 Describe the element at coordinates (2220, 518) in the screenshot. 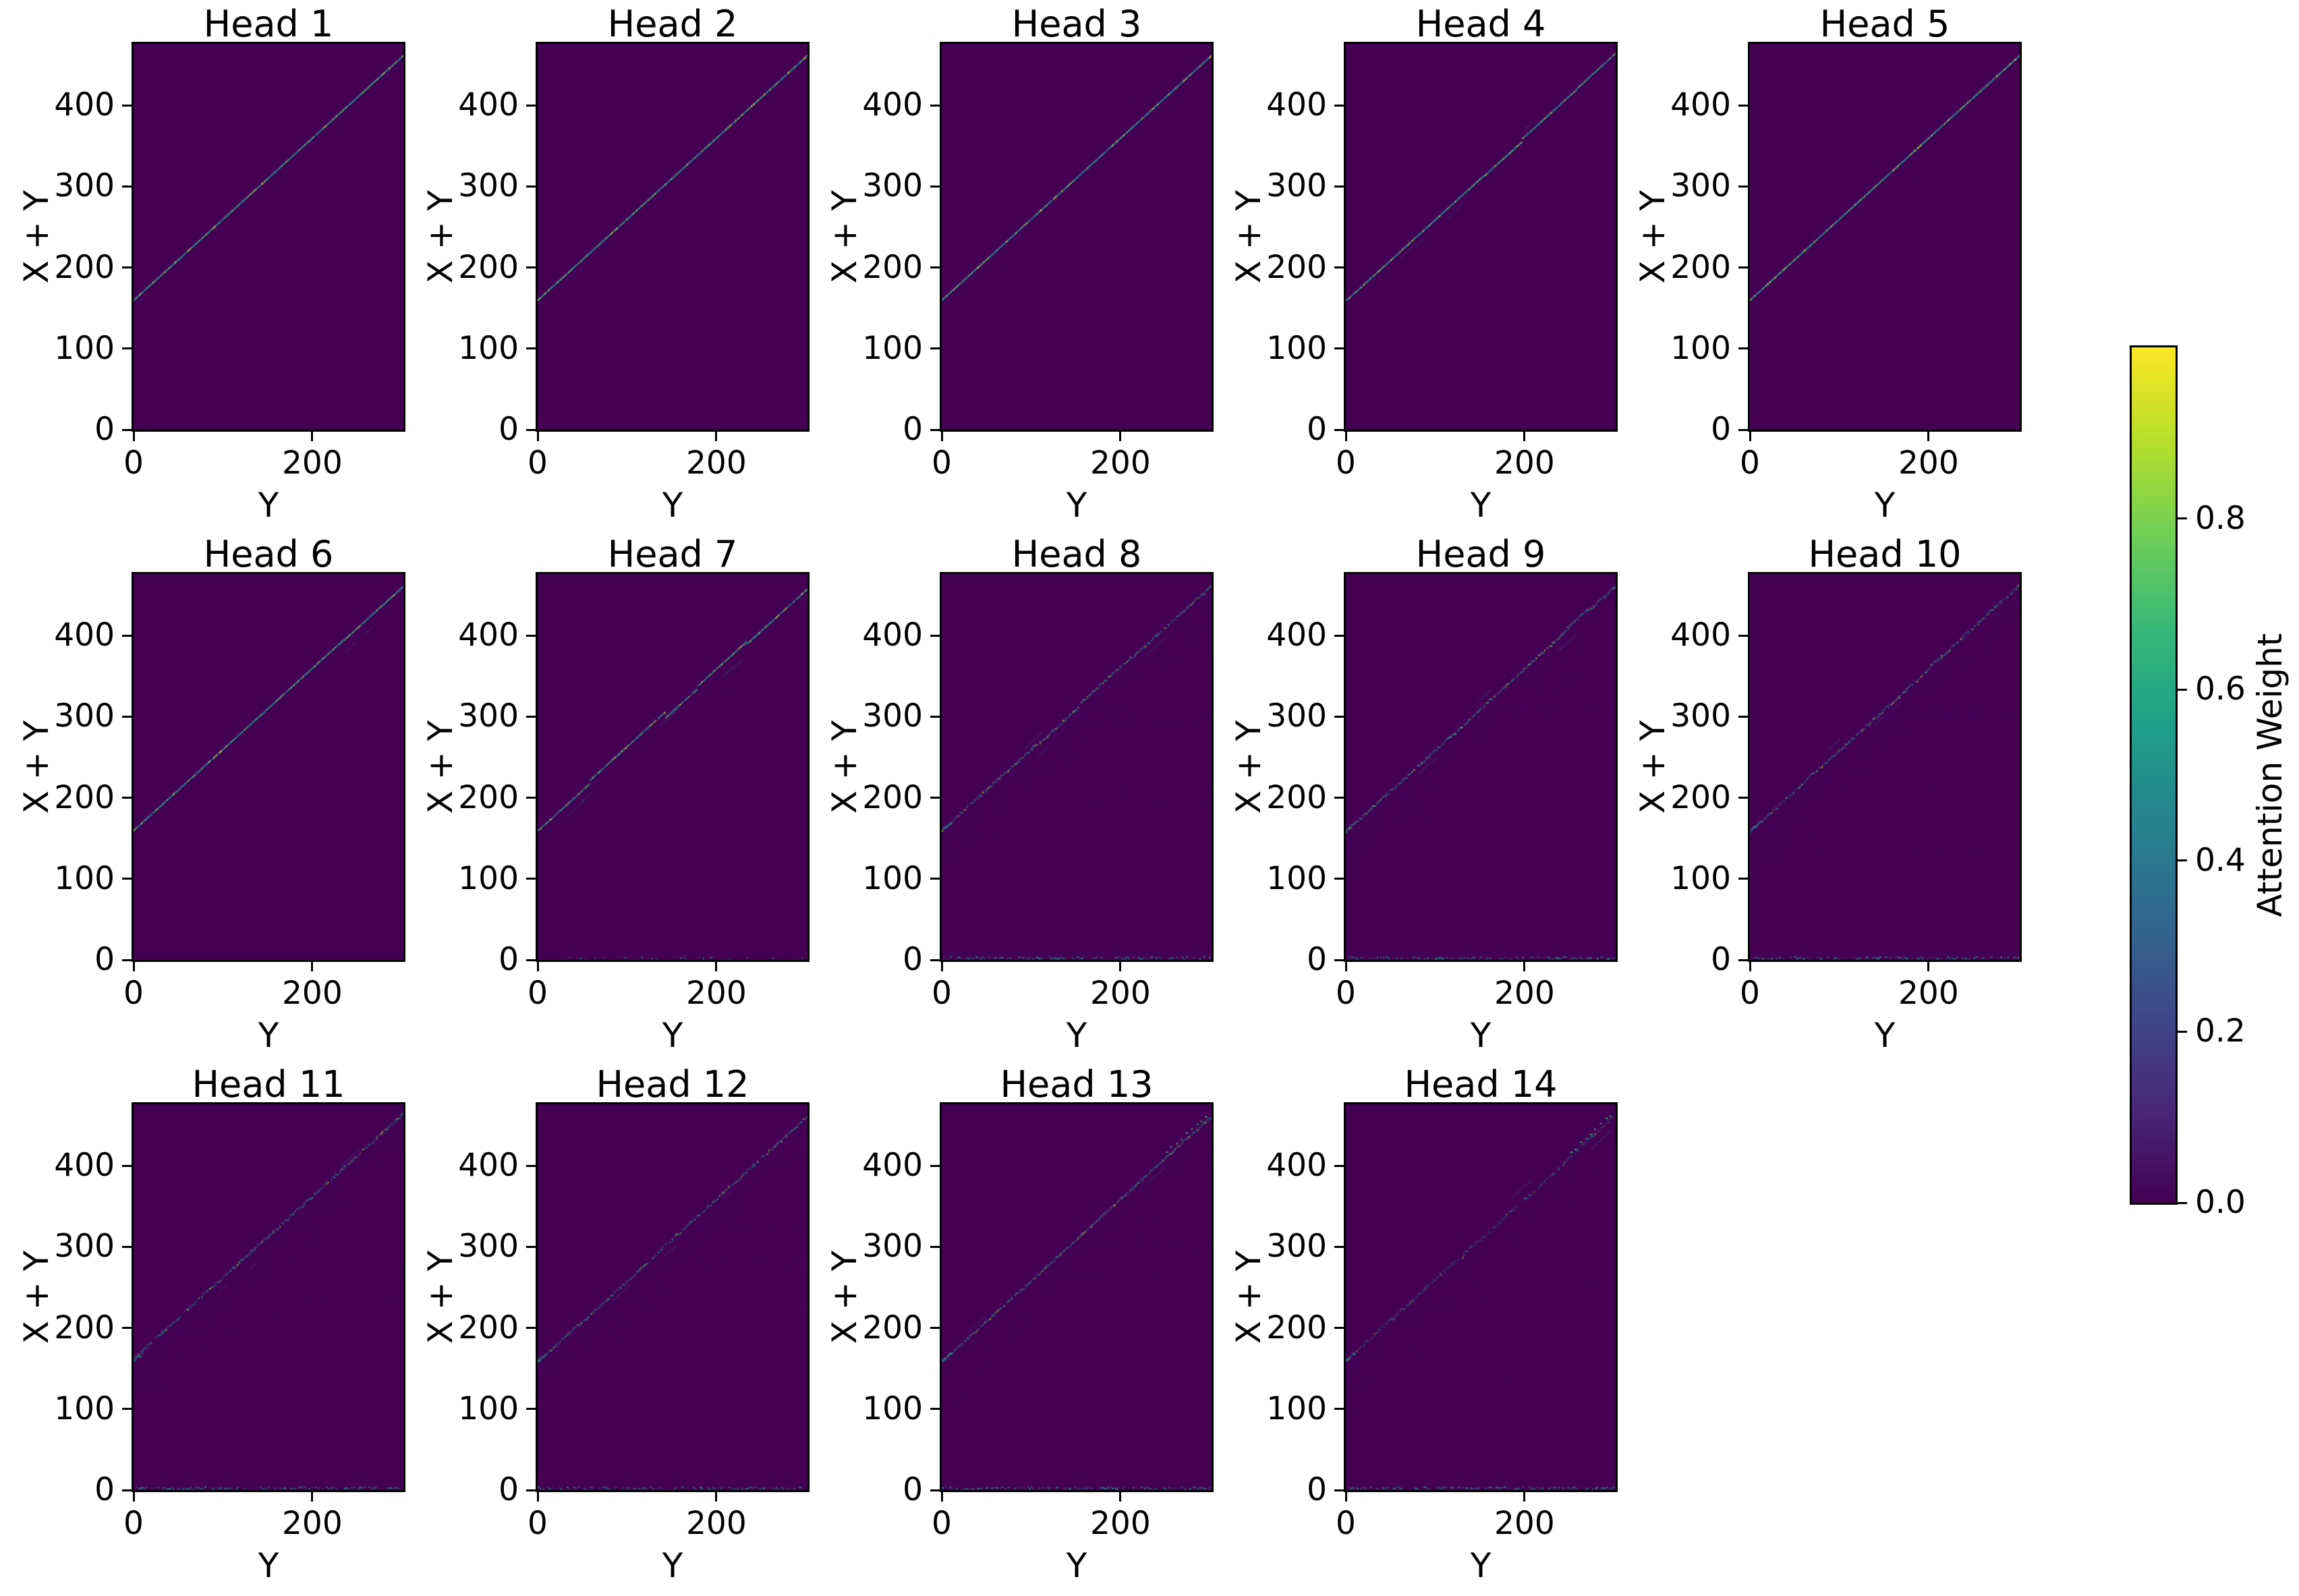

I see `colorbar-tick-label: 0.8` at that location.